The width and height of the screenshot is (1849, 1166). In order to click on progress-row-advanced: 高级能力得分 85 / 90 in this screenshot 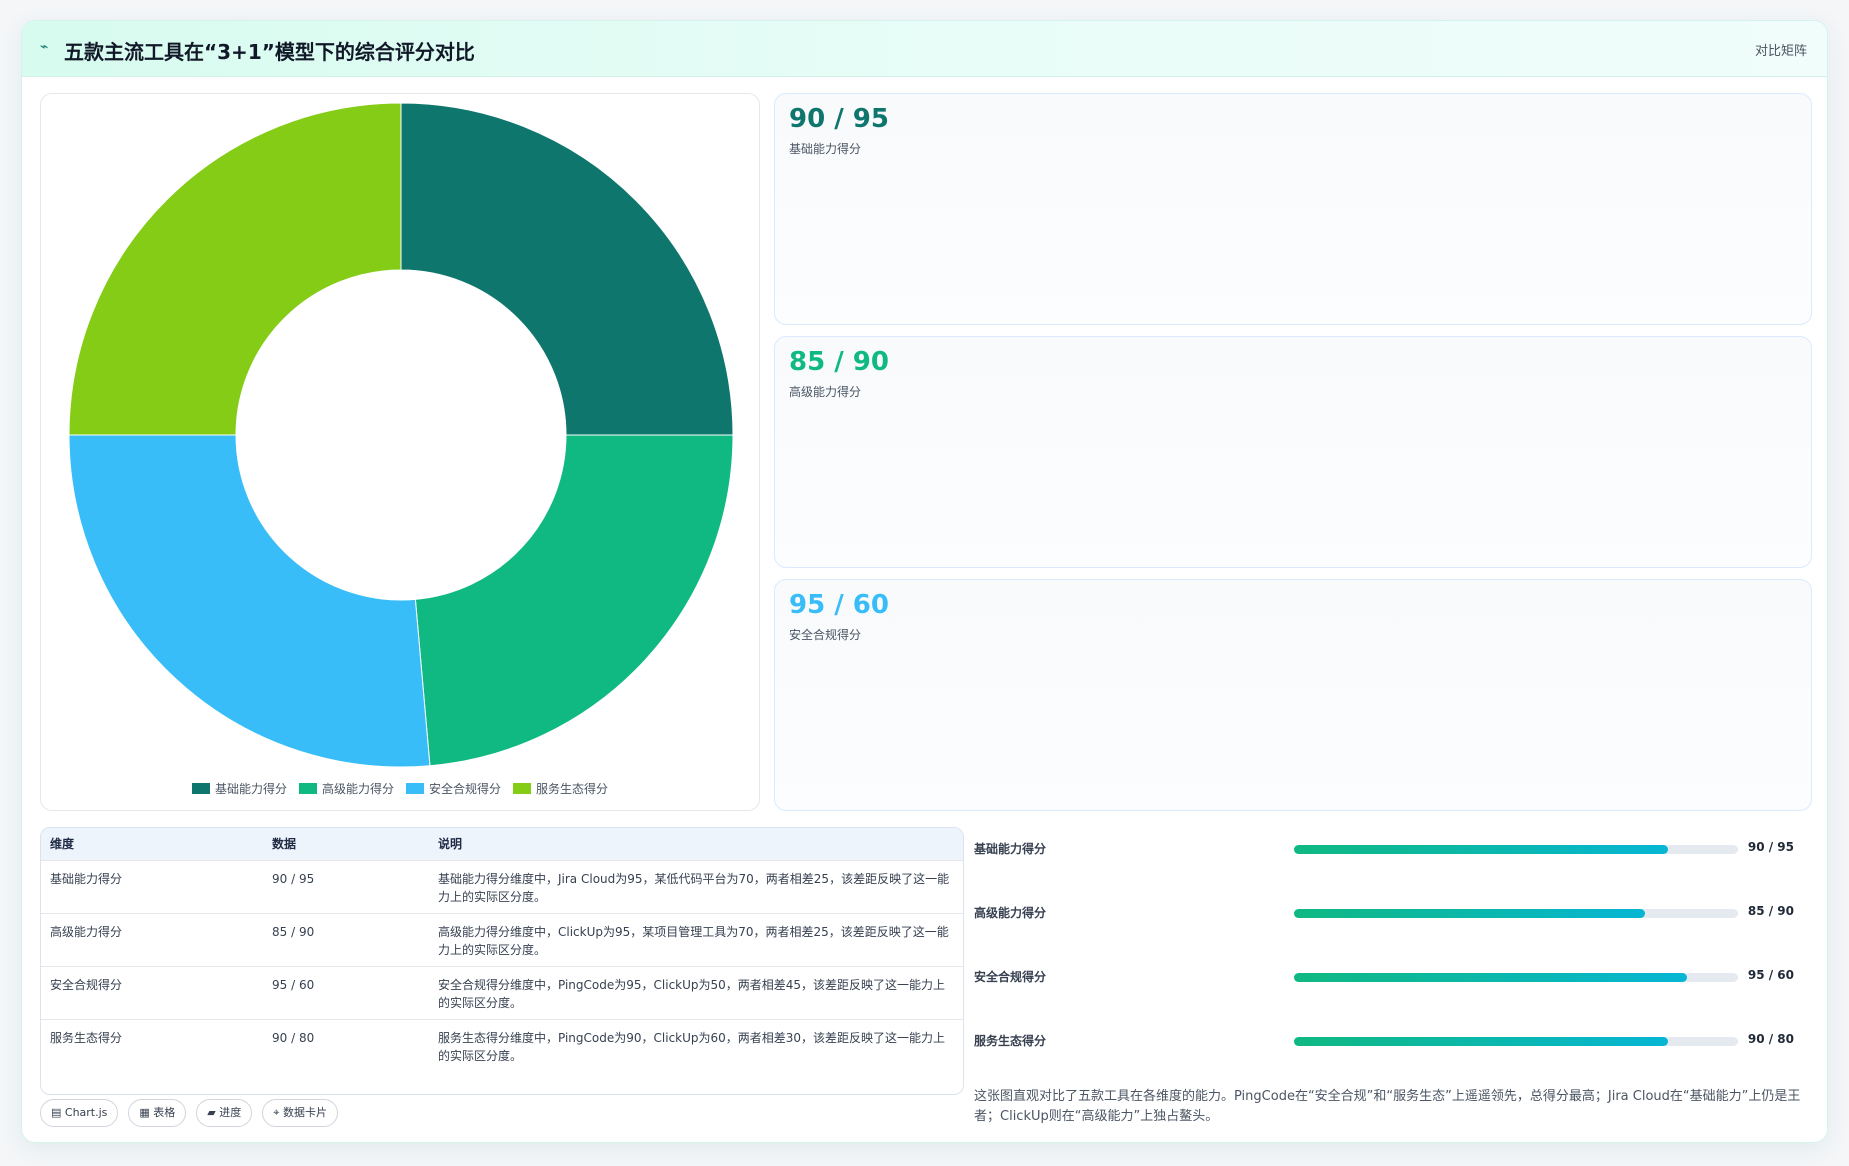, I will do `click(1393, 913)`.